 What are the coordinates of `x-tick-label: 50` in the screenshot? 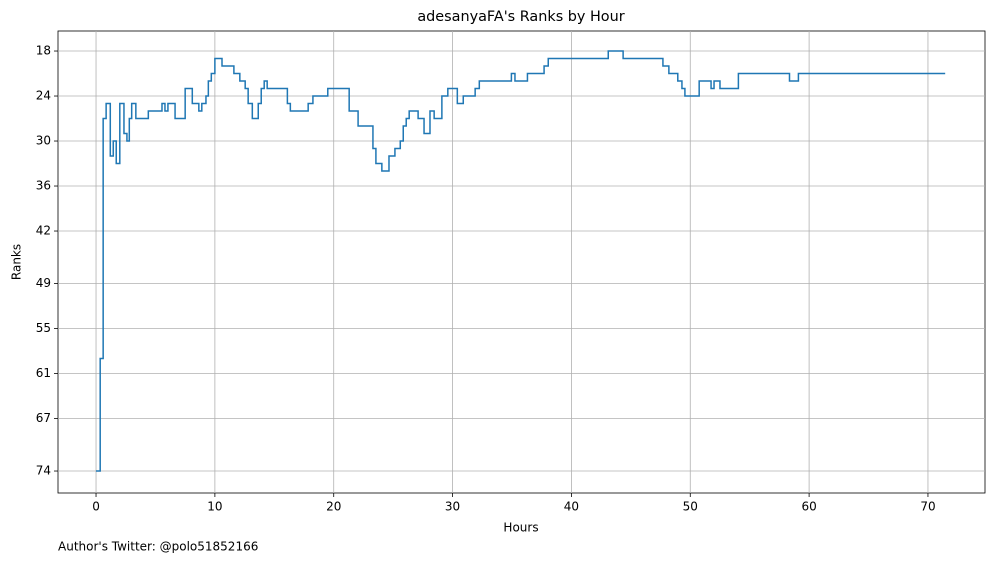 It's located at (690, 507).